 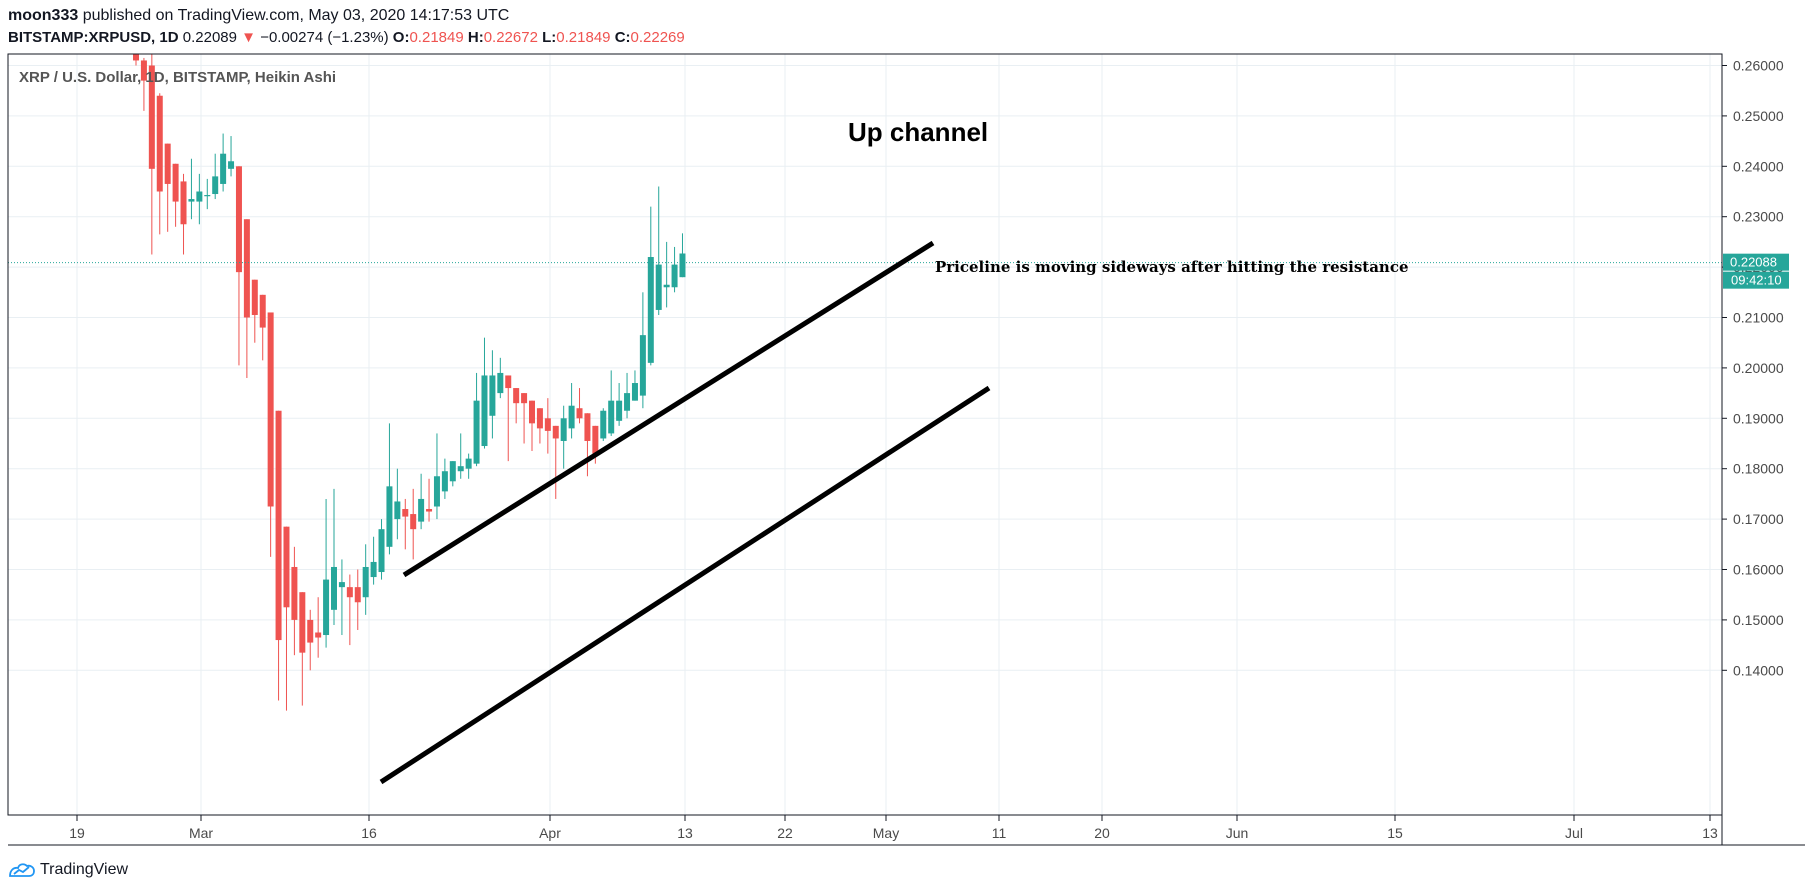 I want to click on high-value: 0.22672, so click(x=510, y=37).